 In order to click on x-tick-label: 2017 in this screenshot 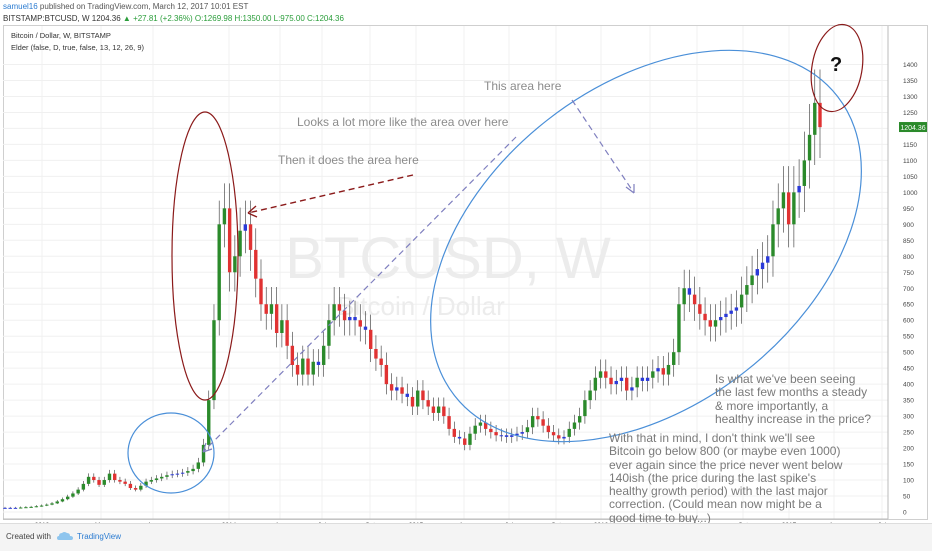, I will do `click(789, 522)`.